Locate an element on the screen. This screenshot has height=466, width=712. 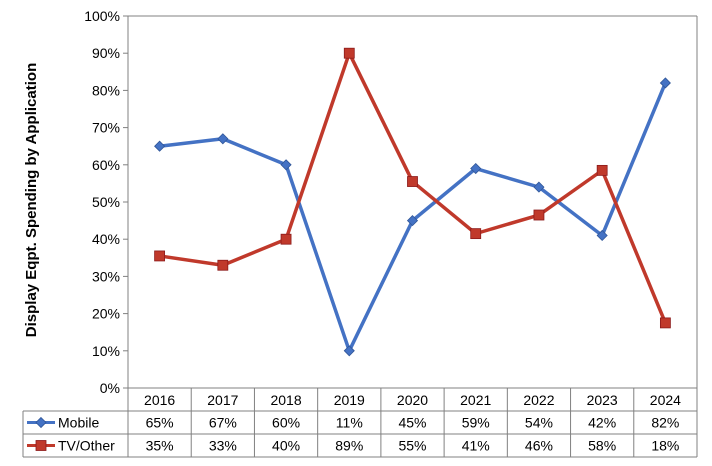
data-table-cell: 18% is located at coordinates (665, 446).